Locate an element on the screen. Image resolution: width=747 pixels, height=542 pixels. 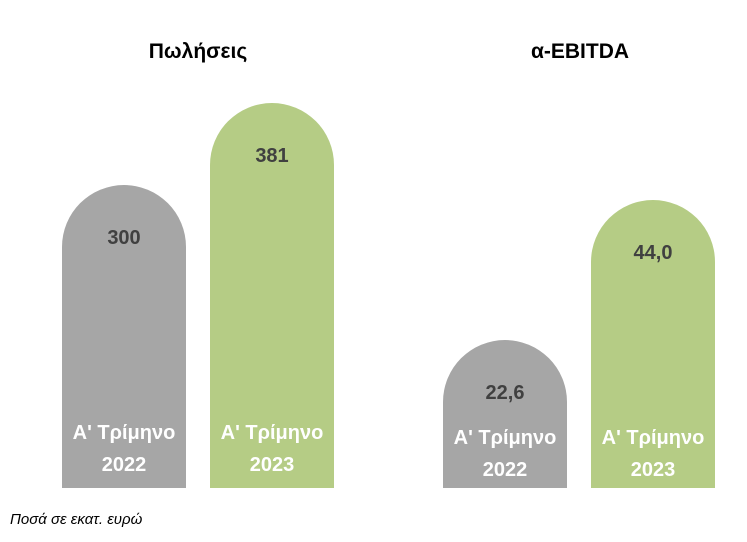
footnote: Ποσά σε εκατ. ευρώ is located at coordinates (76, 519).